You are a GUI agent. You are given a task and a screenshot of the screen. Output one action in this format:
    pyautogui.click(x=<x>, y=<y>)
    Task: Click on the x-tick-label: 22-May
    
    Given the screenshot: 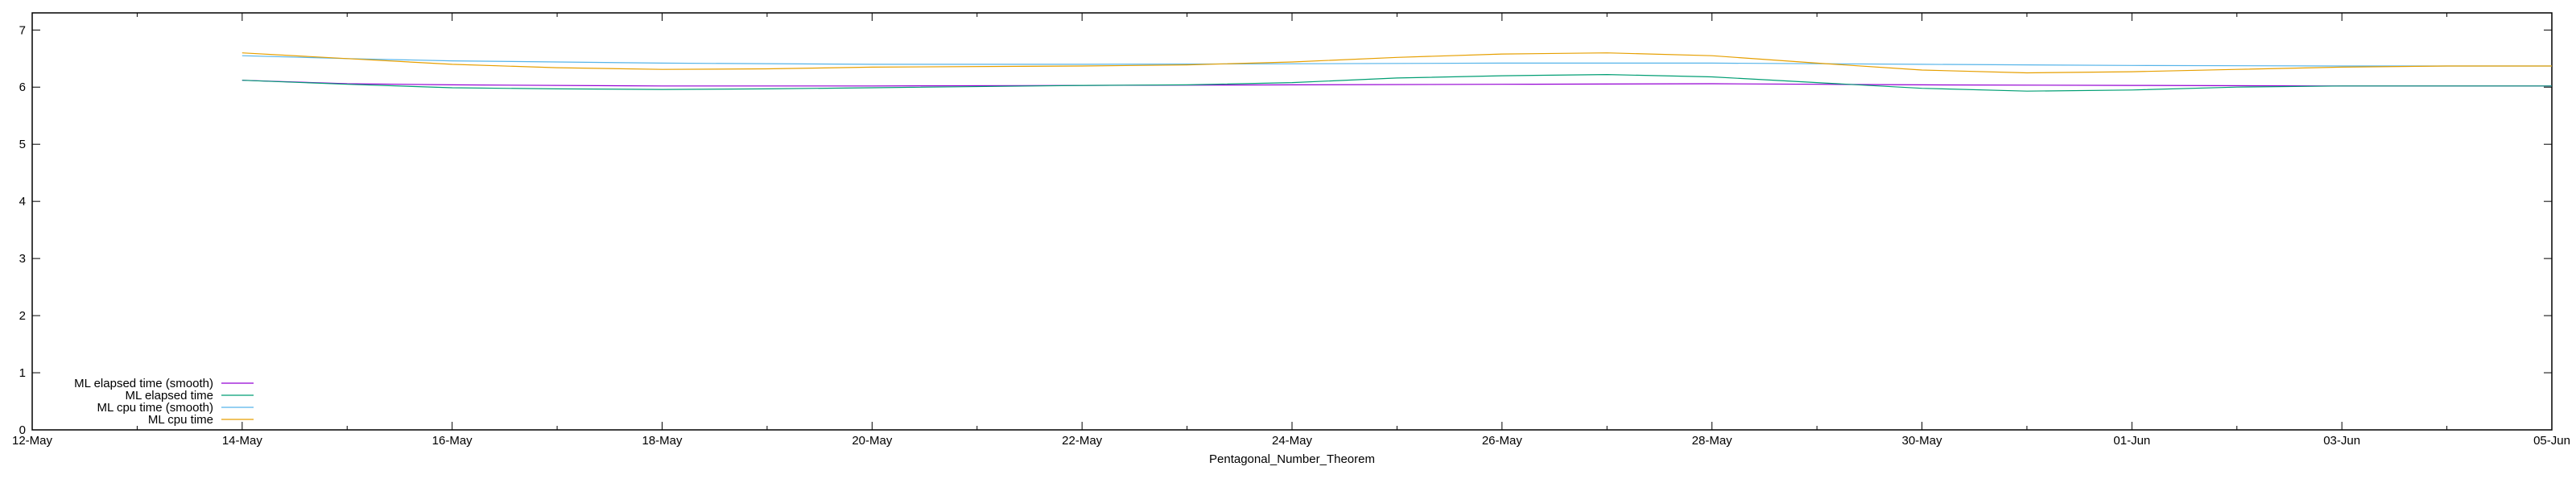 What is the action you would take?
    pyautogui.click(x=1082, y=441)
    